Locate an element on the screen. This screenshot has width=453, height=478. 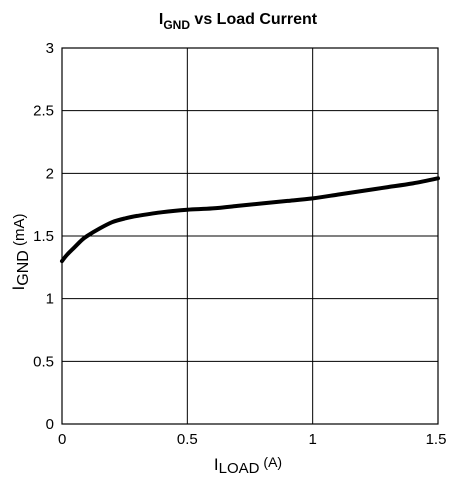
x-tick-label: 0.5 is located at coordinates (187, 439).